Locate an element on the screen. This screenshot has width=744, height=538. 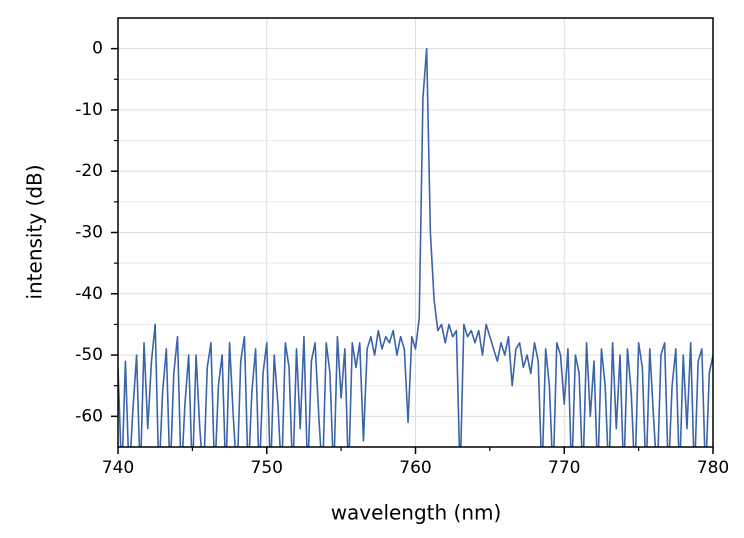
x-tick-label: 750 is located at coordinates (267, 468).